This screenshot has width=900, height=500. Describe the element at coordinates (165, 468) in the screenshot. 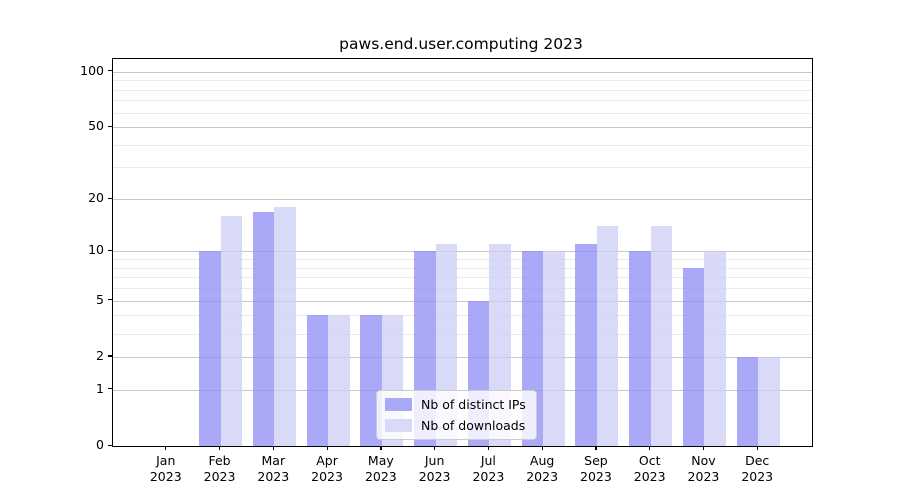

I see `x-tick-label: Jan 2023` at that location.